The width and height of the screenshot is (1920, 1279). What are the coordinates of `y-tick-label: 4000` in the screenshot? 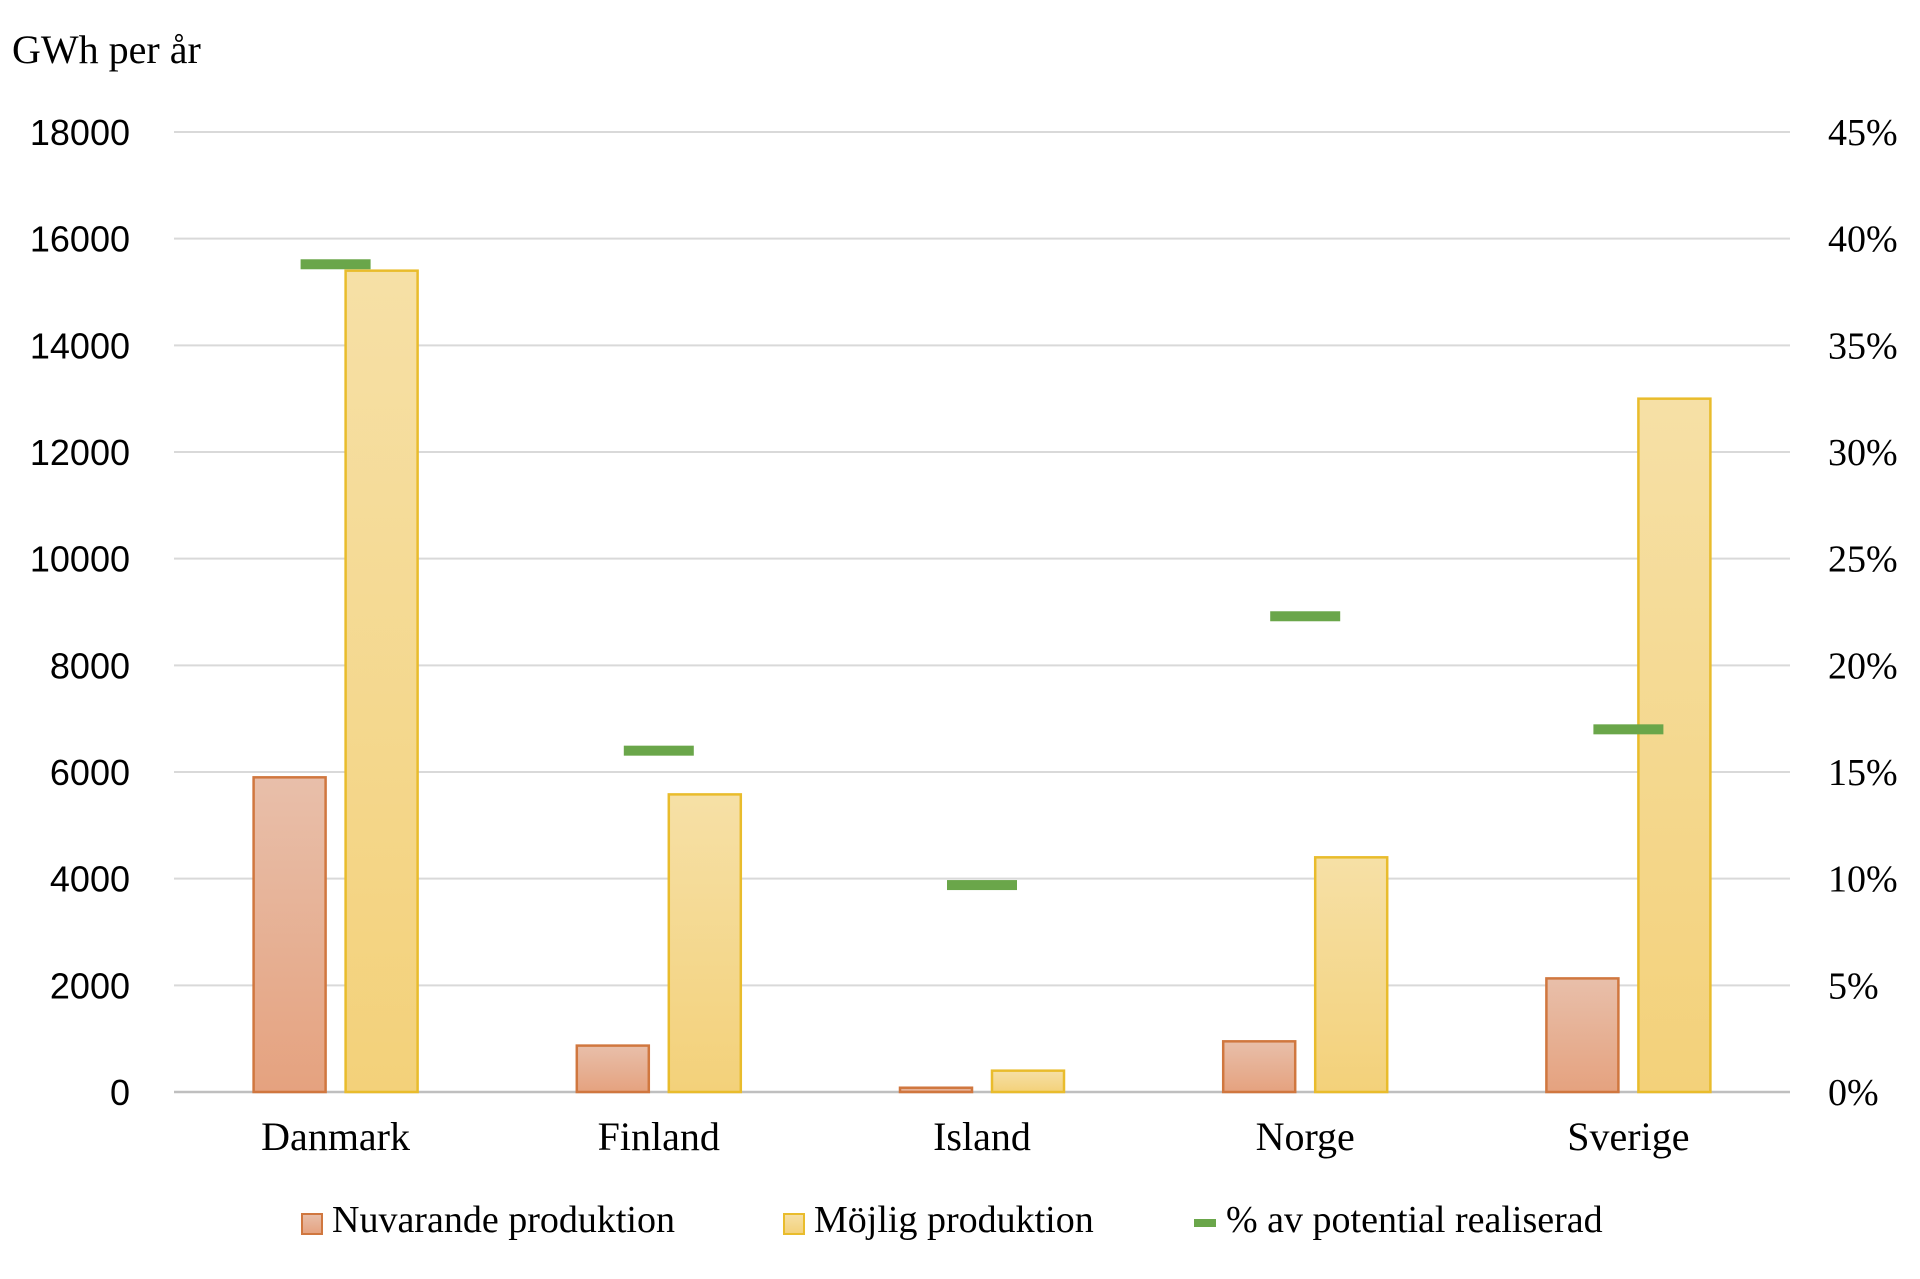 It's located at (90, 879).